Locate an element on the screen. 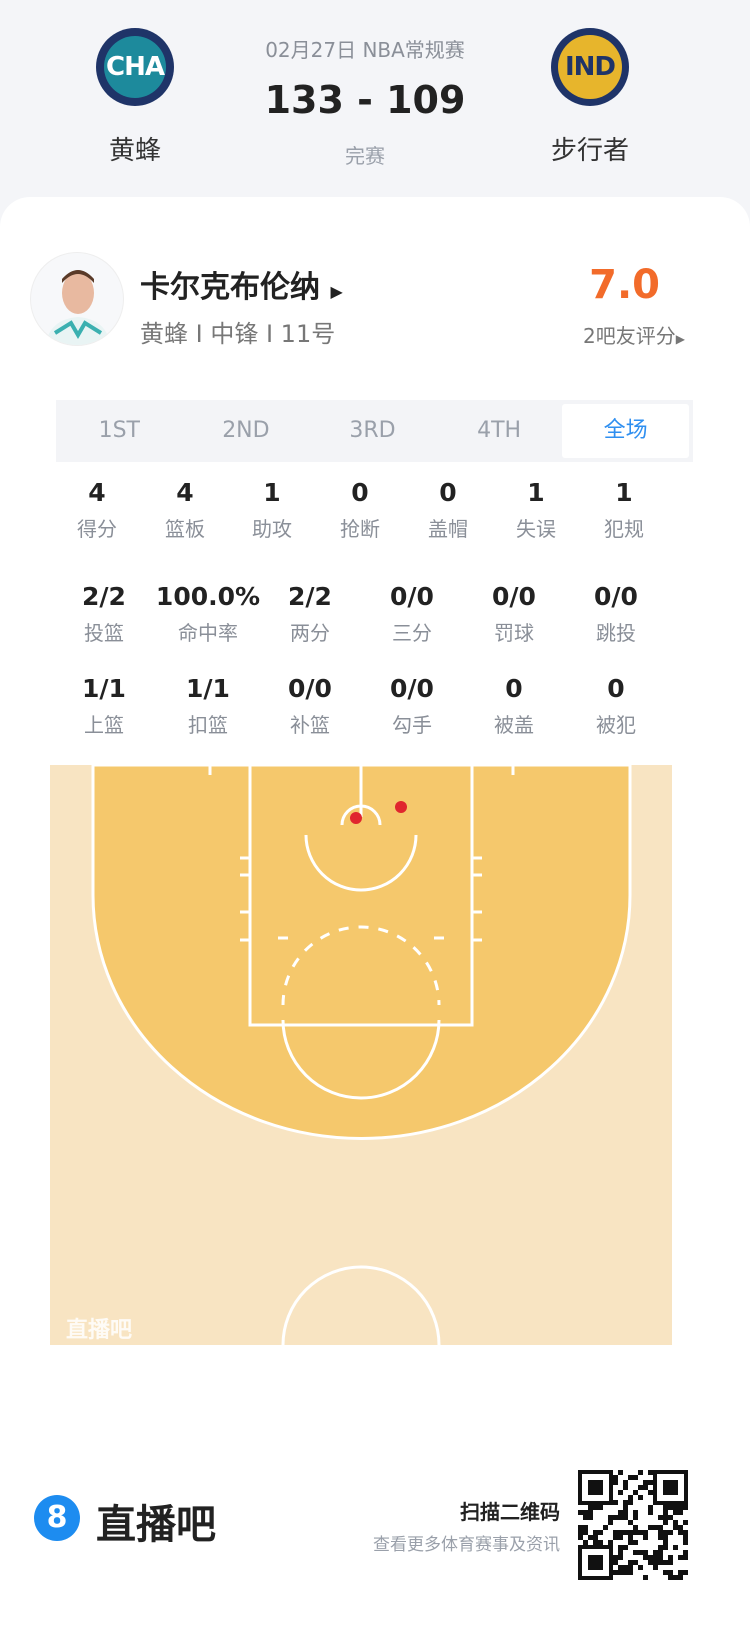 This screenshot has height=1629, width=750. rating-link: 2吧友评分▶ is located at coordinates (612, 334).